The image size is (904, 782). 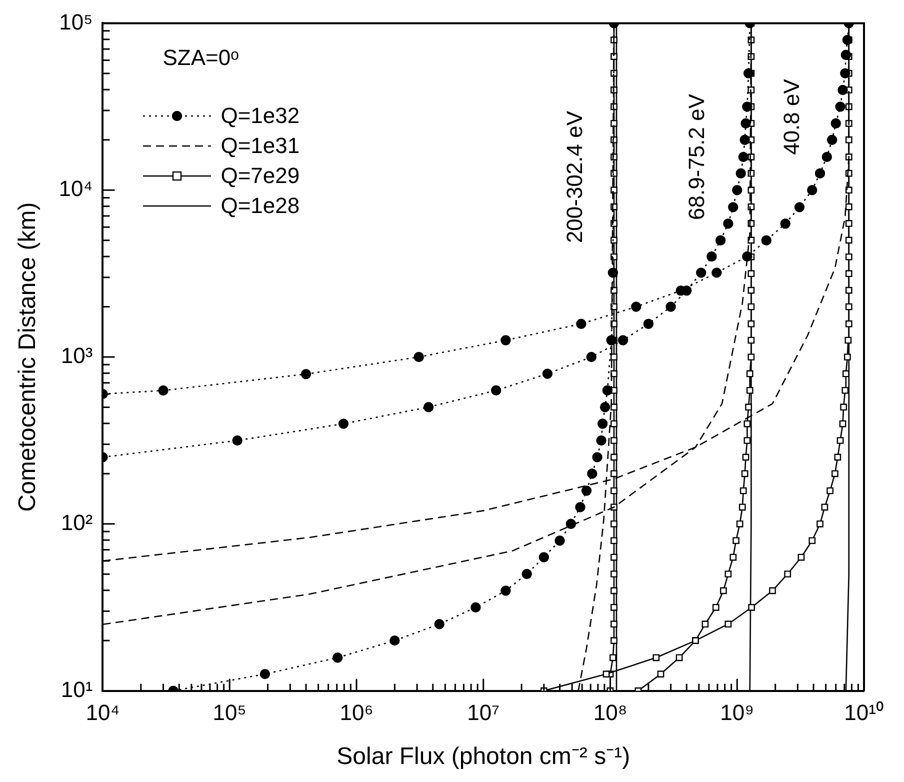 I want to click on x-tick-label: 10⁷, so click(x=483, y=713).